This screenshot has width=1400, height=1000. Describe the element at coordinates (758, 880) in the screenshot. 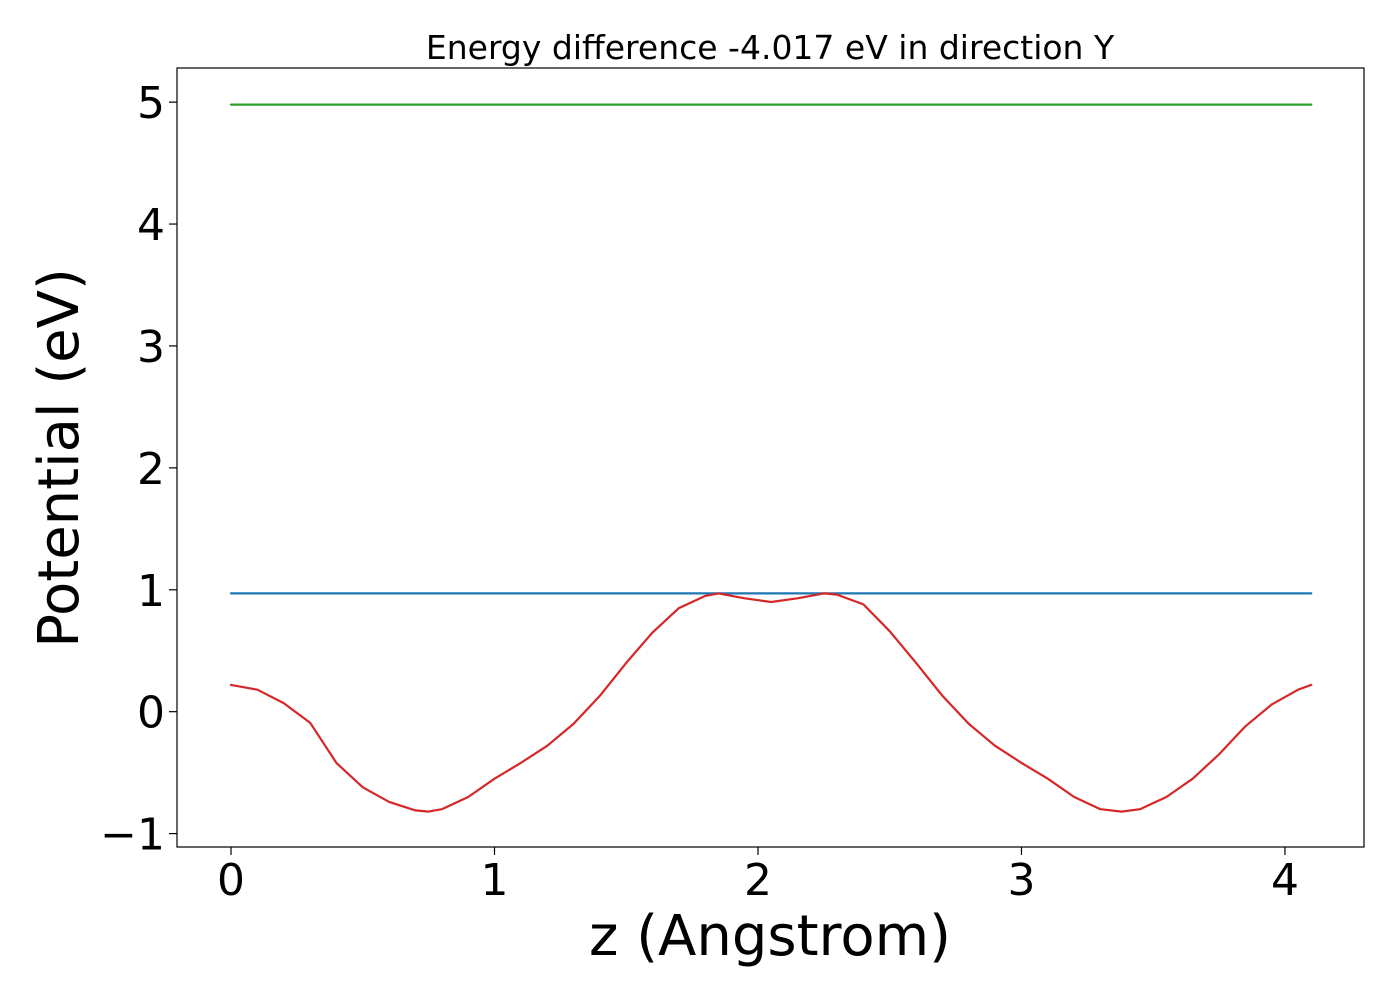

I see `x-tick-label: 2` at that location.